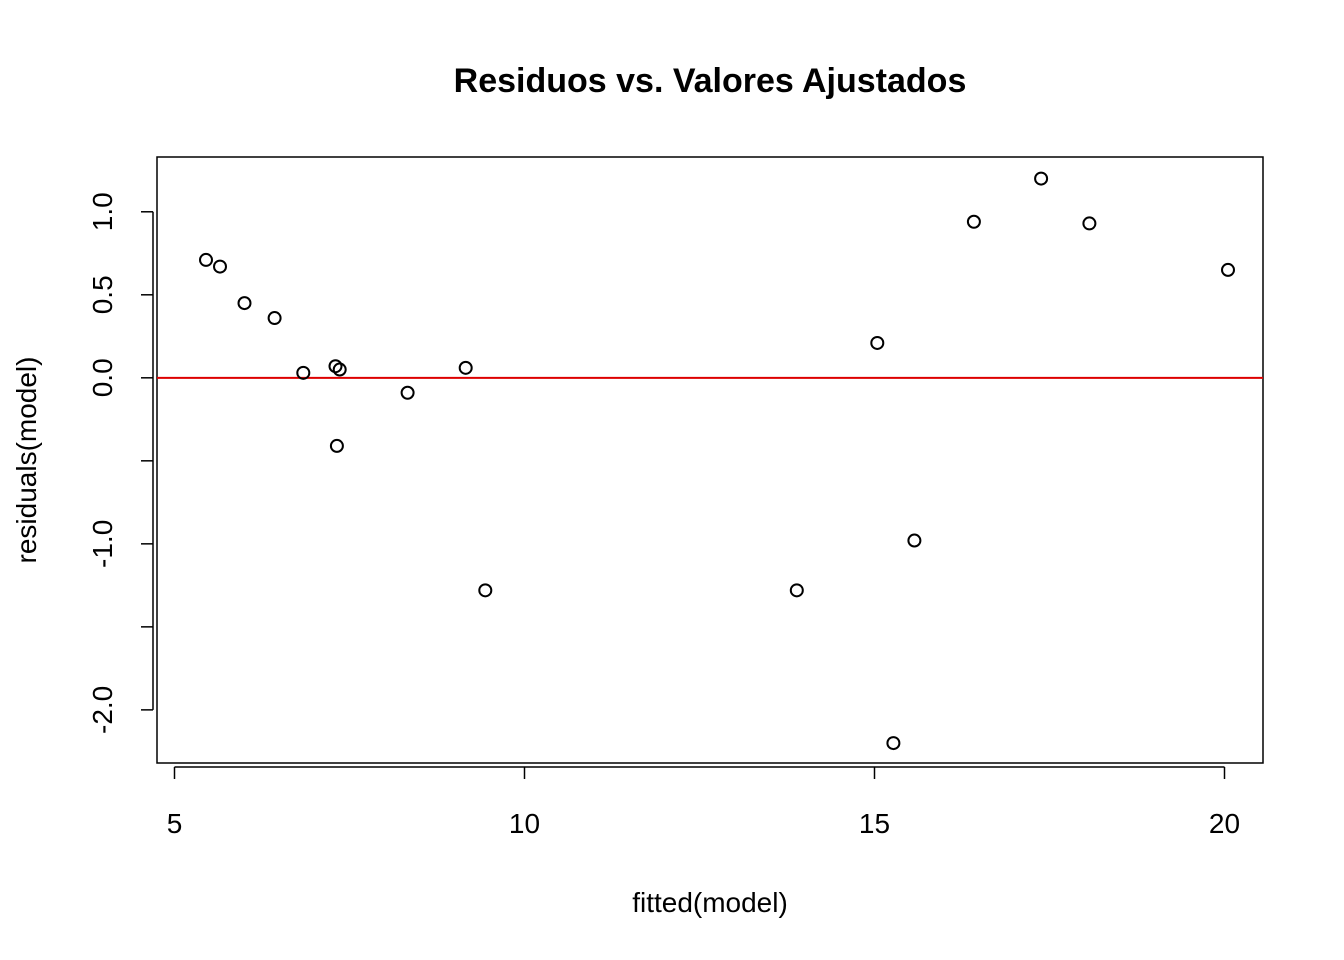 Image resolution: width=1344 pixels, height=960 pixels. I want to click on y-axis-label: residuals(model), so click(26, 460).